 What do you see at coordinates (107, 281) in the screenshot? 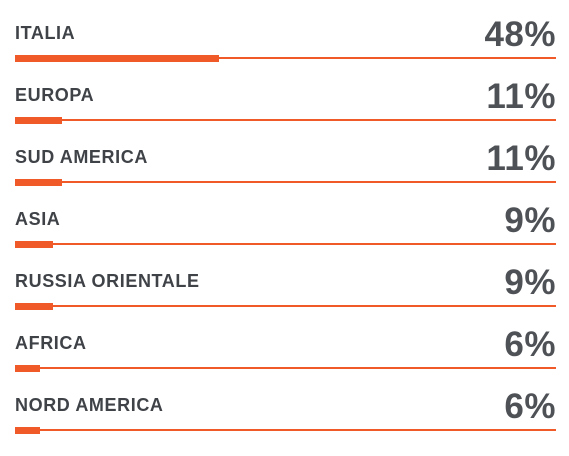
I see `category-label: RUSSIA ORIENTALE` at bounding box center [107, 281].